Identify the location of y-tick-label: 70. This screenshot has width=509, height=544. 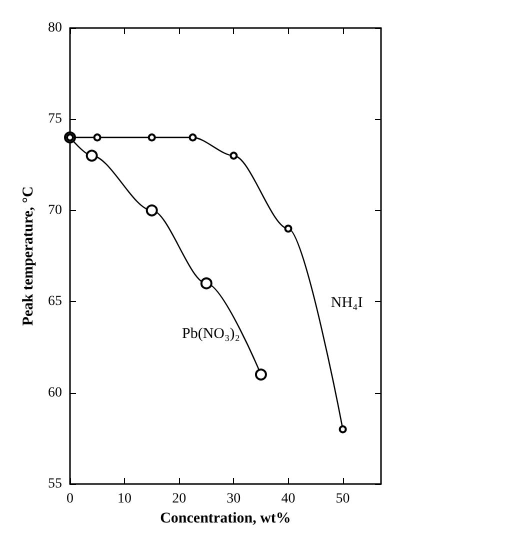
(55, 210).